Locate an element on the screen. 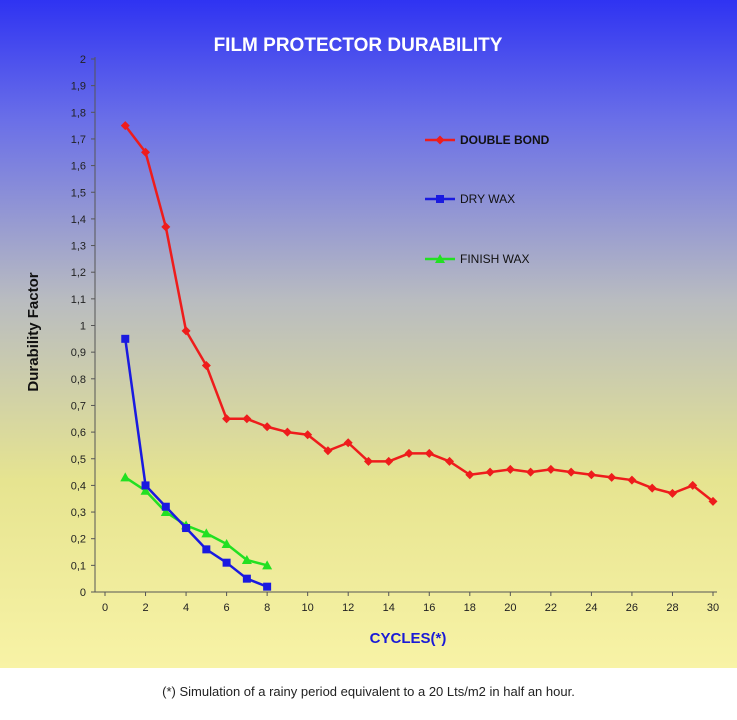 The height and width of the screenshot is (720, 737). legend-item-finish-wax: FINISH WAX is located at coordinates (477, 259).